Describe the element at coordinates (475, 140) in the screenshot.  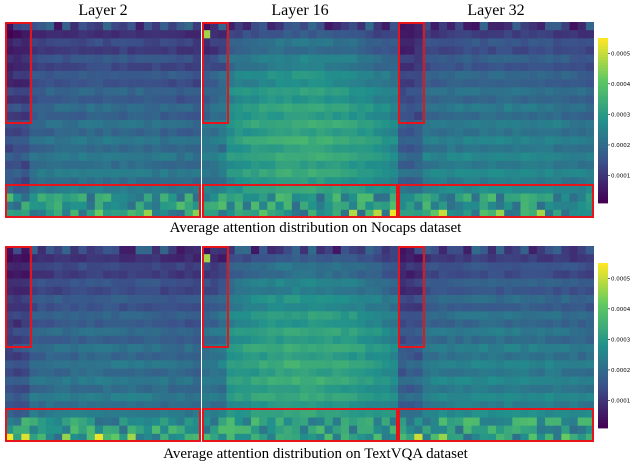
I see `heatmap-cell-nocaps-l2-r14-c9` at that location.